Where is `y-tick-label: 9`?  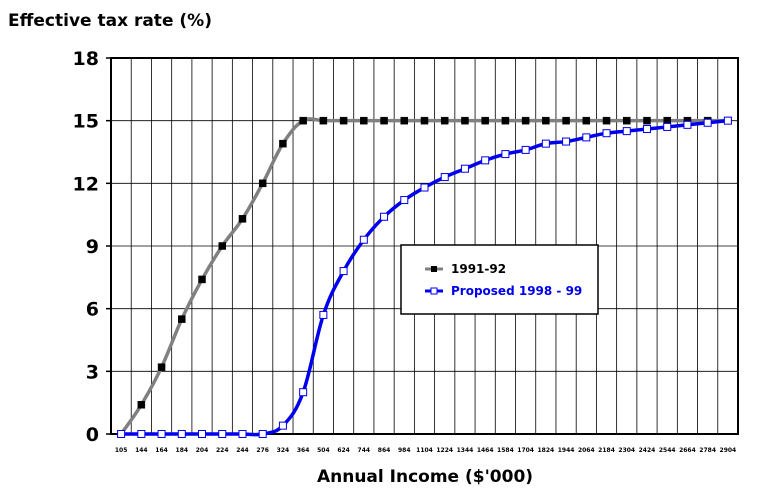 y-tick-label: 9 is located at coordinates (92, 247).